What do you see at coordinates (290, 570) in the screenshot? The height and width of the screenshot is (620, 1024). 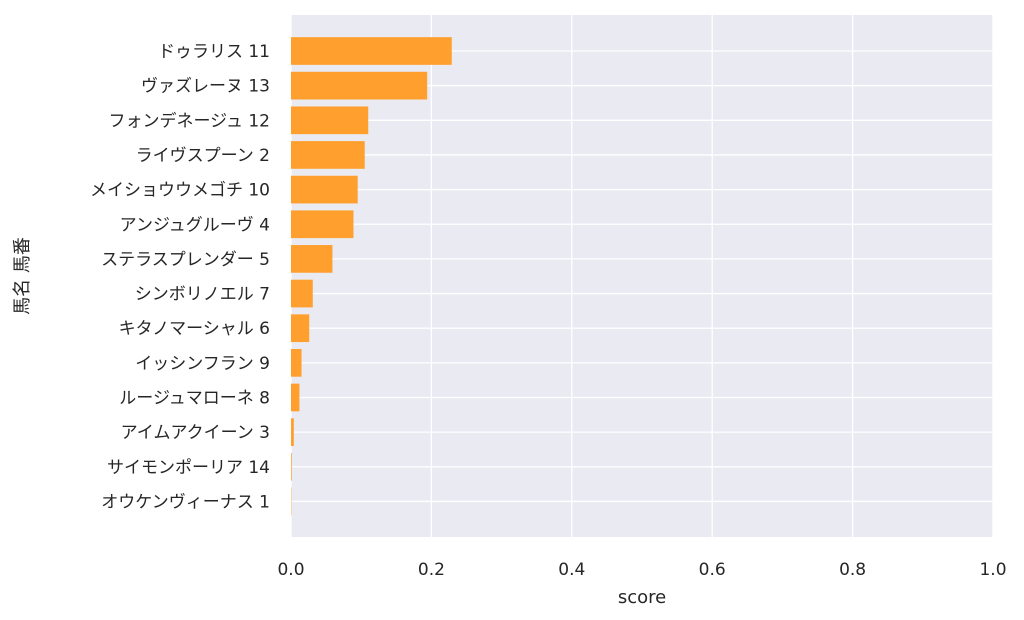 I see `x-tick-label: 0.0` at bounding box center [290, 570].